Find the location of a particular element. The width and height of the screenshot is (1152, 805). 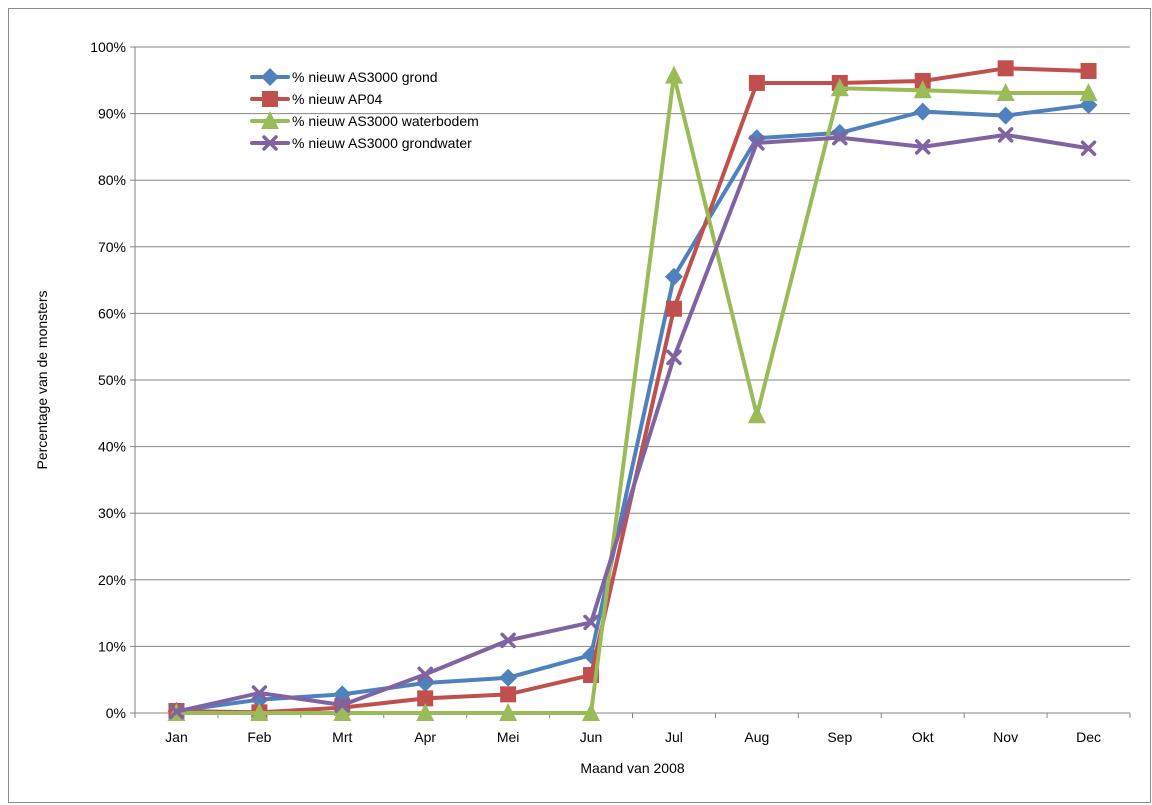

y-axis-title: Percentage van de monsters is located at coordinates (42, 380).